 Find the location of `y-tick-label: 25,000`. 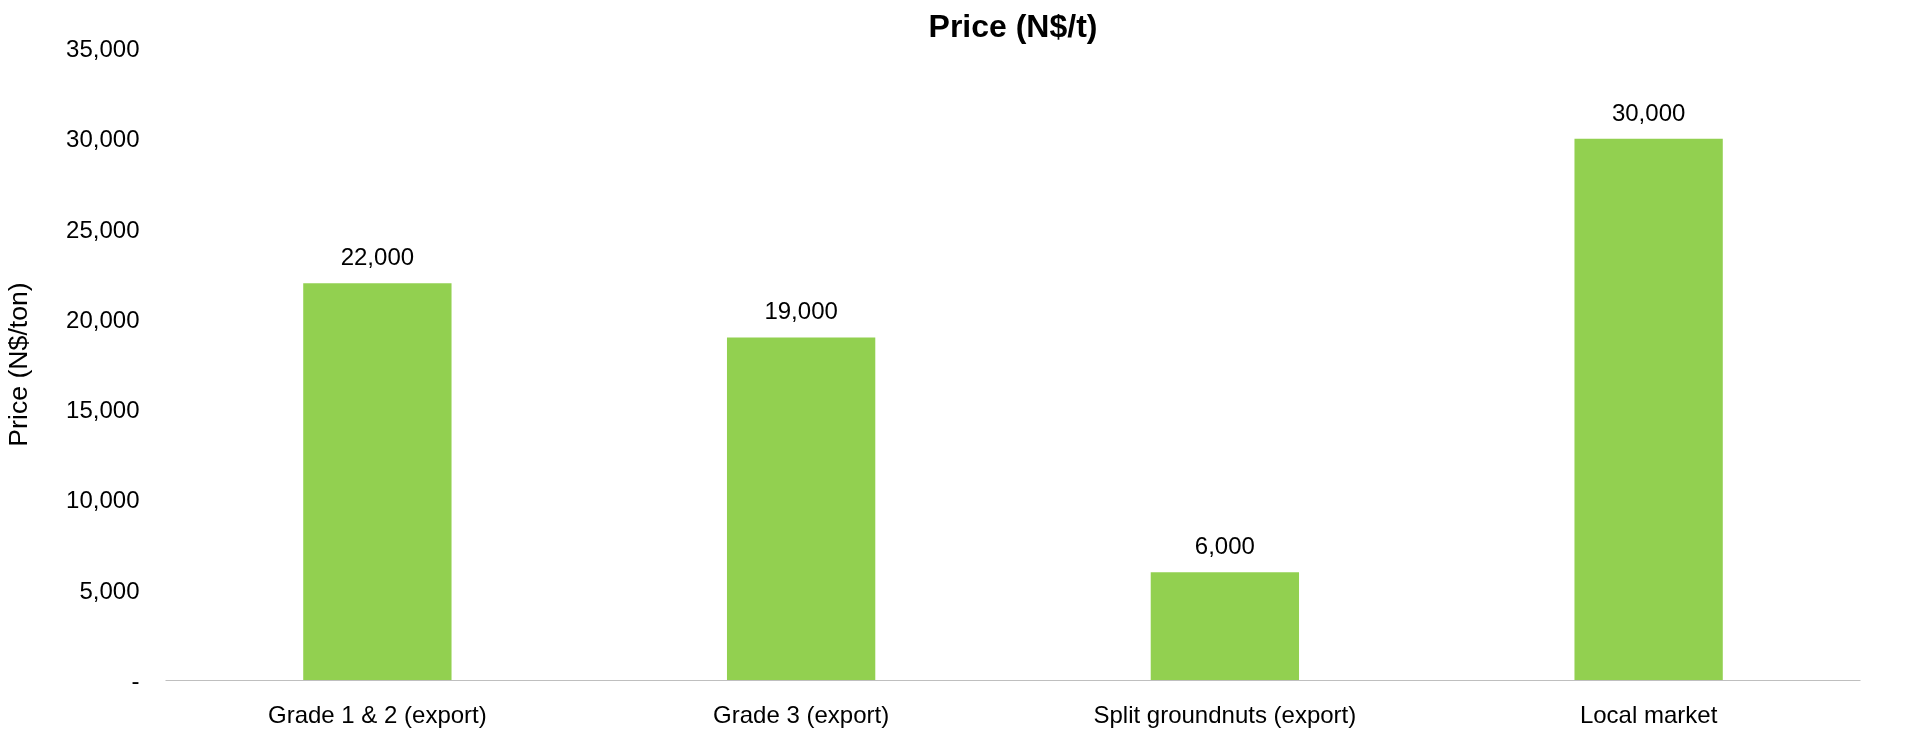

y-tick-label: 25,000 is located at coordinates (103, 229).